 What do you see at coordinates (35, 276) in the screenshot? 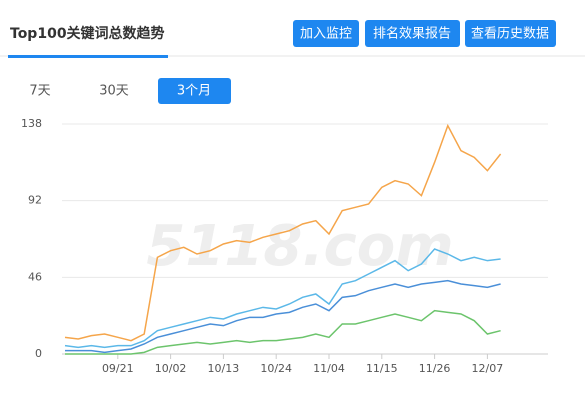
I see `y-tick-label: 46` at bounding box center [35, 276].